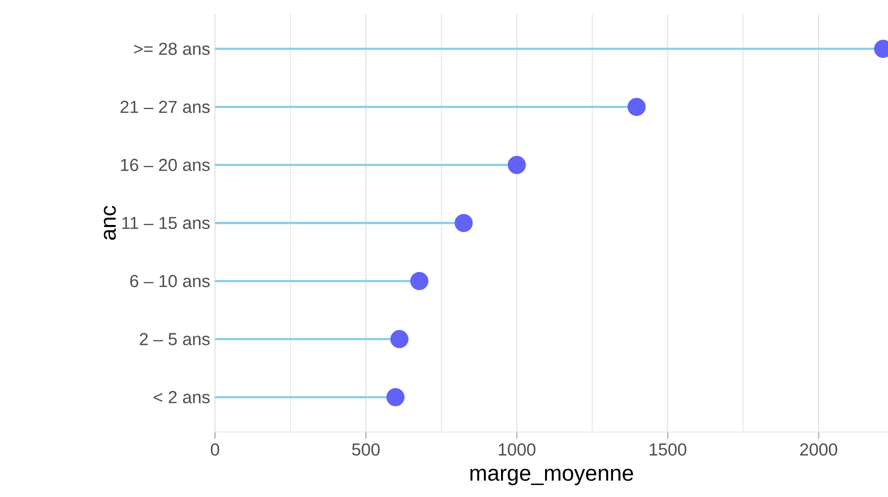  What do you see at coordinates (819, 449) in the screenshot?
I see `x-tick-label: 2000` at bounding box center [819, 449].